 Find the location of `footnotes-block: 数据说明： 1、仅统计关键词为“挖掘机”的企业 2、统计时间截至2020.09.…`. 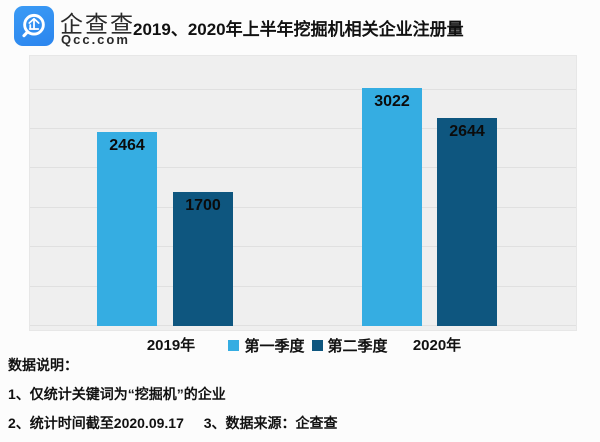

footnotes-block: 数据说明： 1、仅统计关键词为“挖掘机”的企业 2、统计时间截至2020.09.… is located at coordinates (173, 398).